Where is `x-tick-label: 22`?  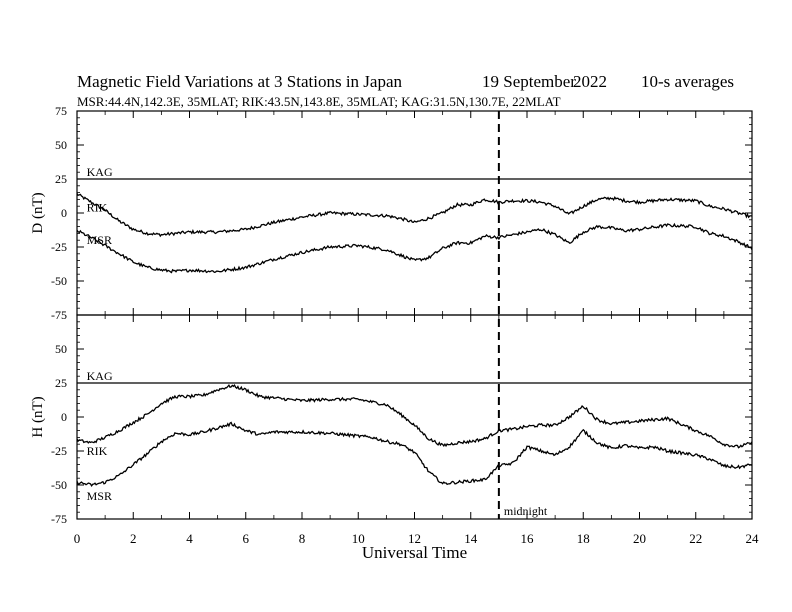 x-tick-label: 22 is located at coordinates (695, 538).